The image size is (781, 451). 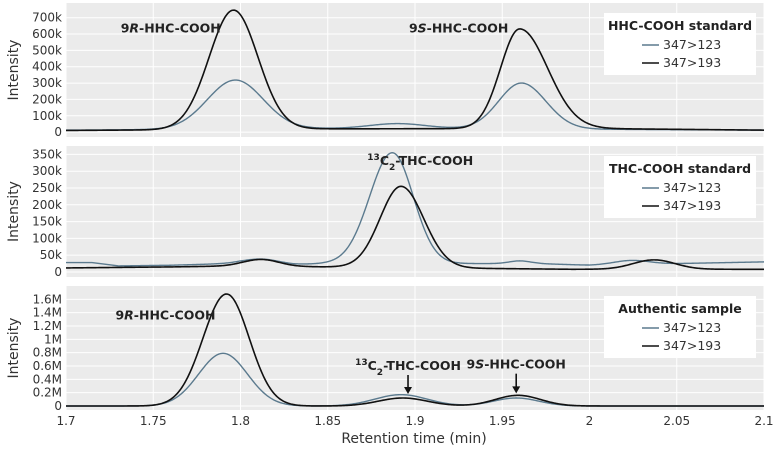 What do you see at coordinates (47, 67) in the screenshot?
I see `y-tick-label: 400k` at bounding box center [47, 67].